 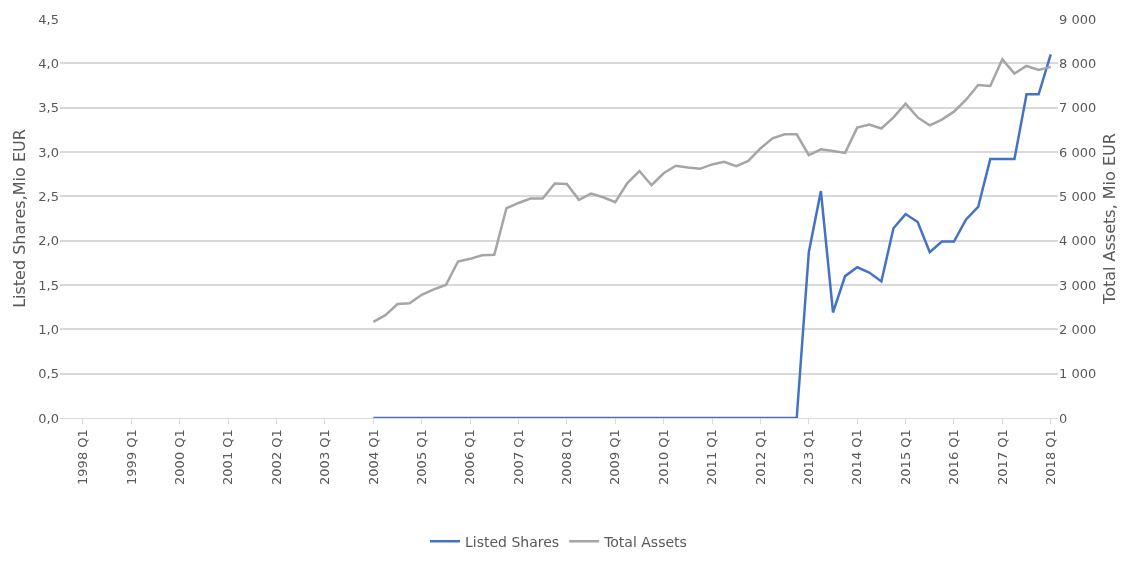 I want to click on x-tick-label: 2009 Q1, so click(x=615, y=457).